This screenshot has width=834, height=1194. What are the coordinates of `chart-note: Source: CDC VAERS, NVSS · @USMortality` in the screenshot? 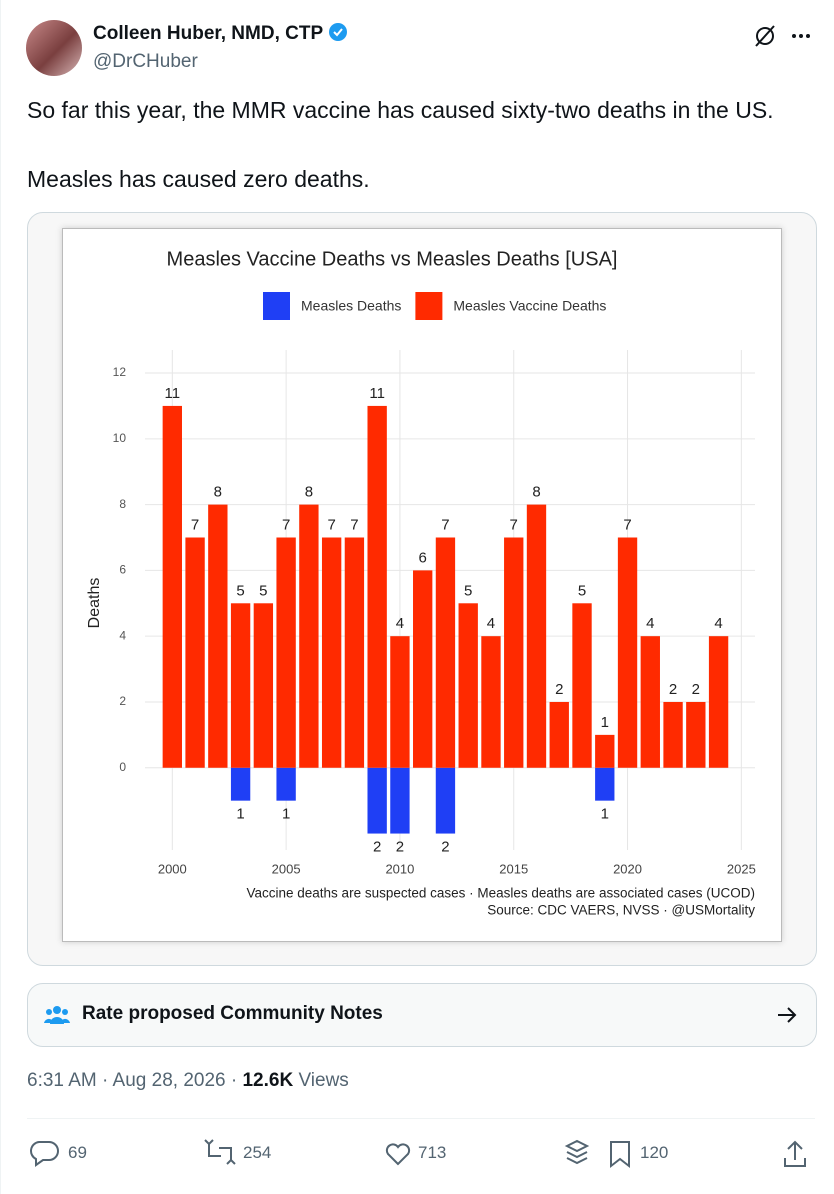 It's located at (621, 910).